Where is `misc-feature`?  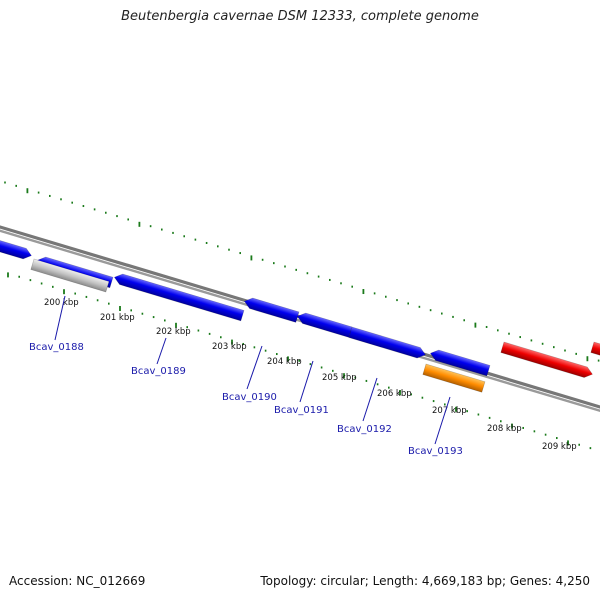 misc-feature is located at coordinates (454, 378).